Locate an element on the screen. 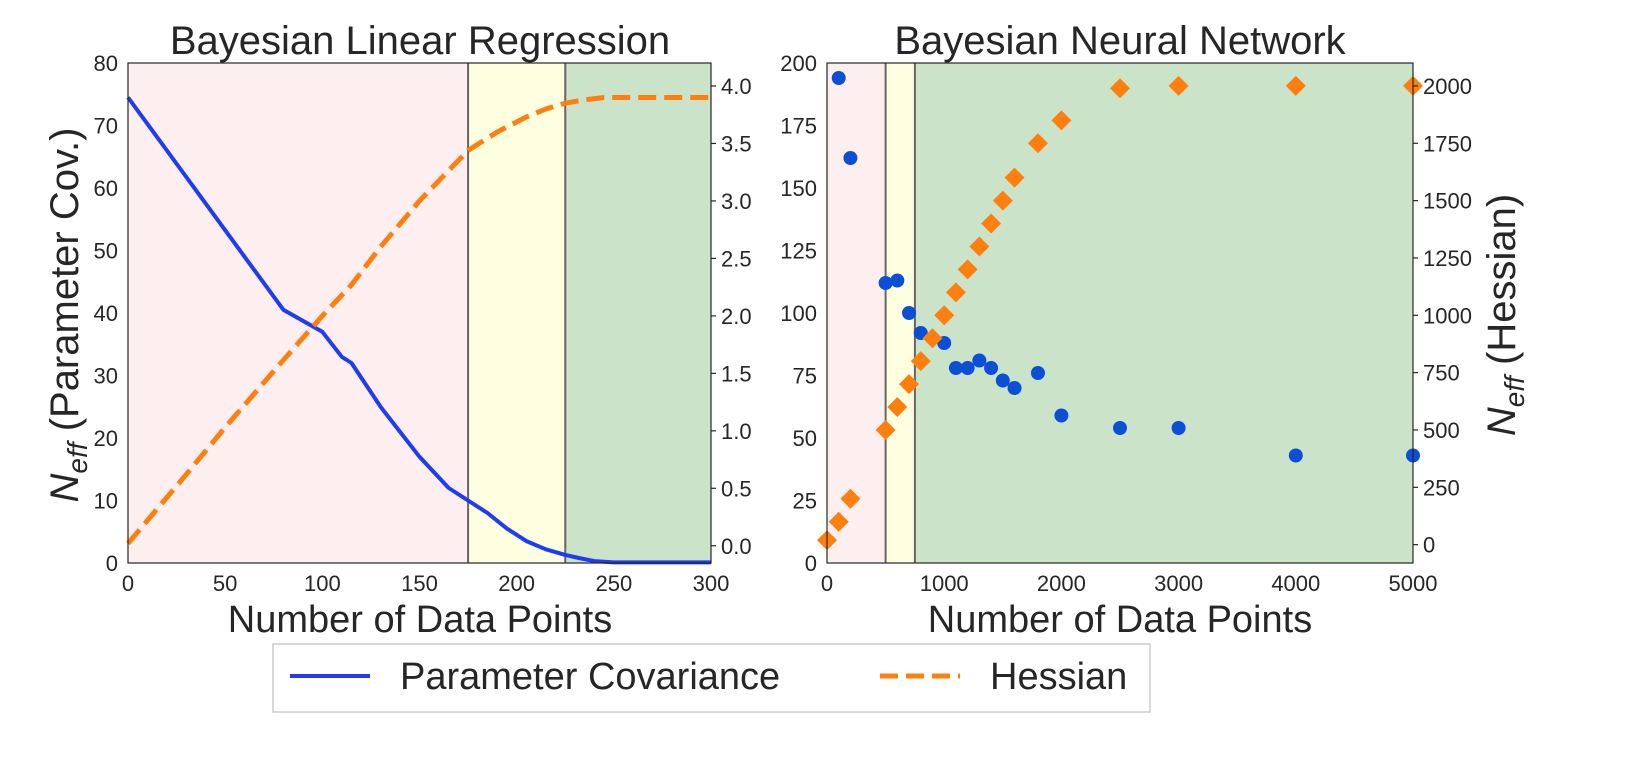 Image resolution: width=1634 pixels, height=760 pixels. l-y-tick-label-right: 0.5 is located at coordinates (736, 488).